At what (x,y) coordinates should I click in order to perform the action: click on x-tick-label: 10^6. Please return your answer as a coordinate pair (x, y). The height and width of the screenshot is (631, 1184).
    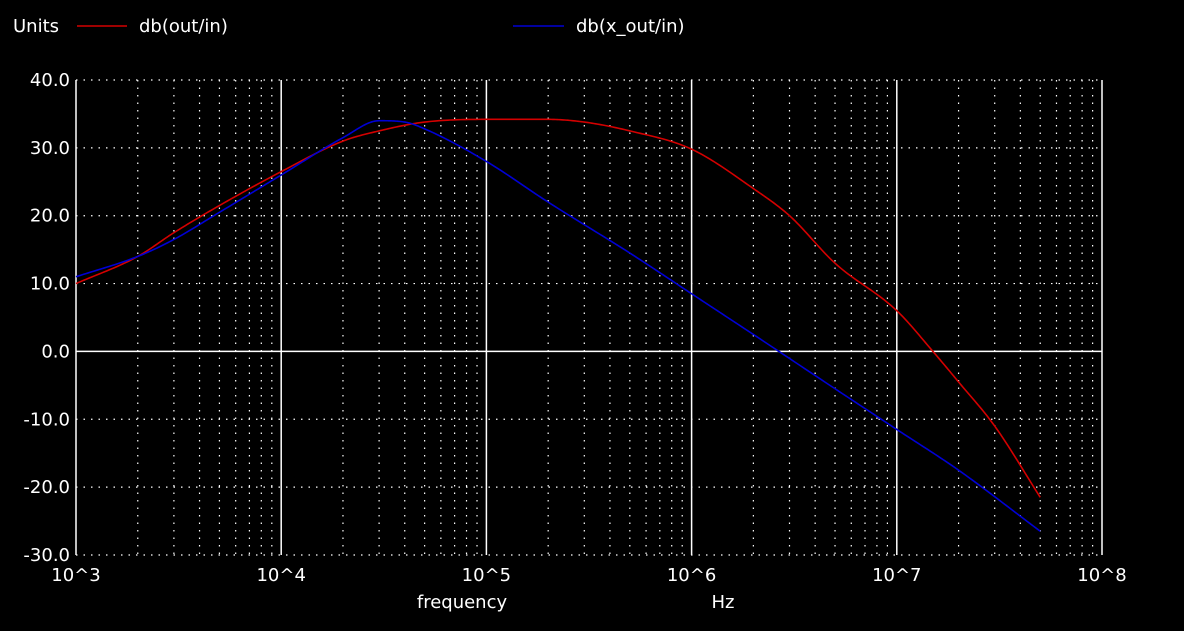
    Looking at the image, I should click on (691, 575).